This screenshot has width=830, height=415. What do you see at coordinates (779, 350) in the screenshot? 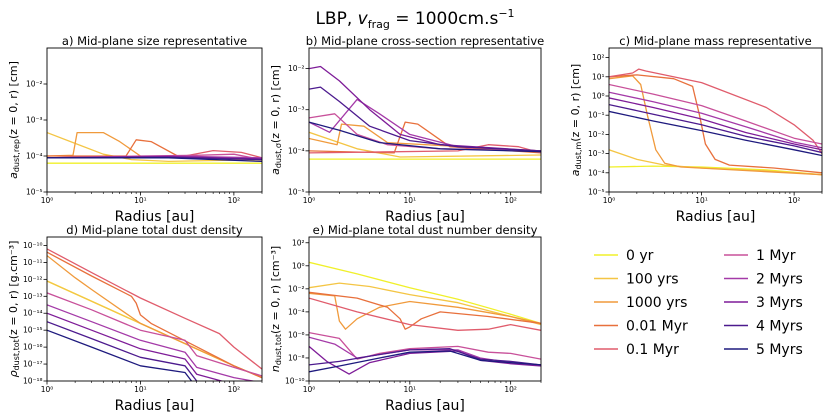
I see `legend-label: 5 Myrs` at bounding box center [779, 350].